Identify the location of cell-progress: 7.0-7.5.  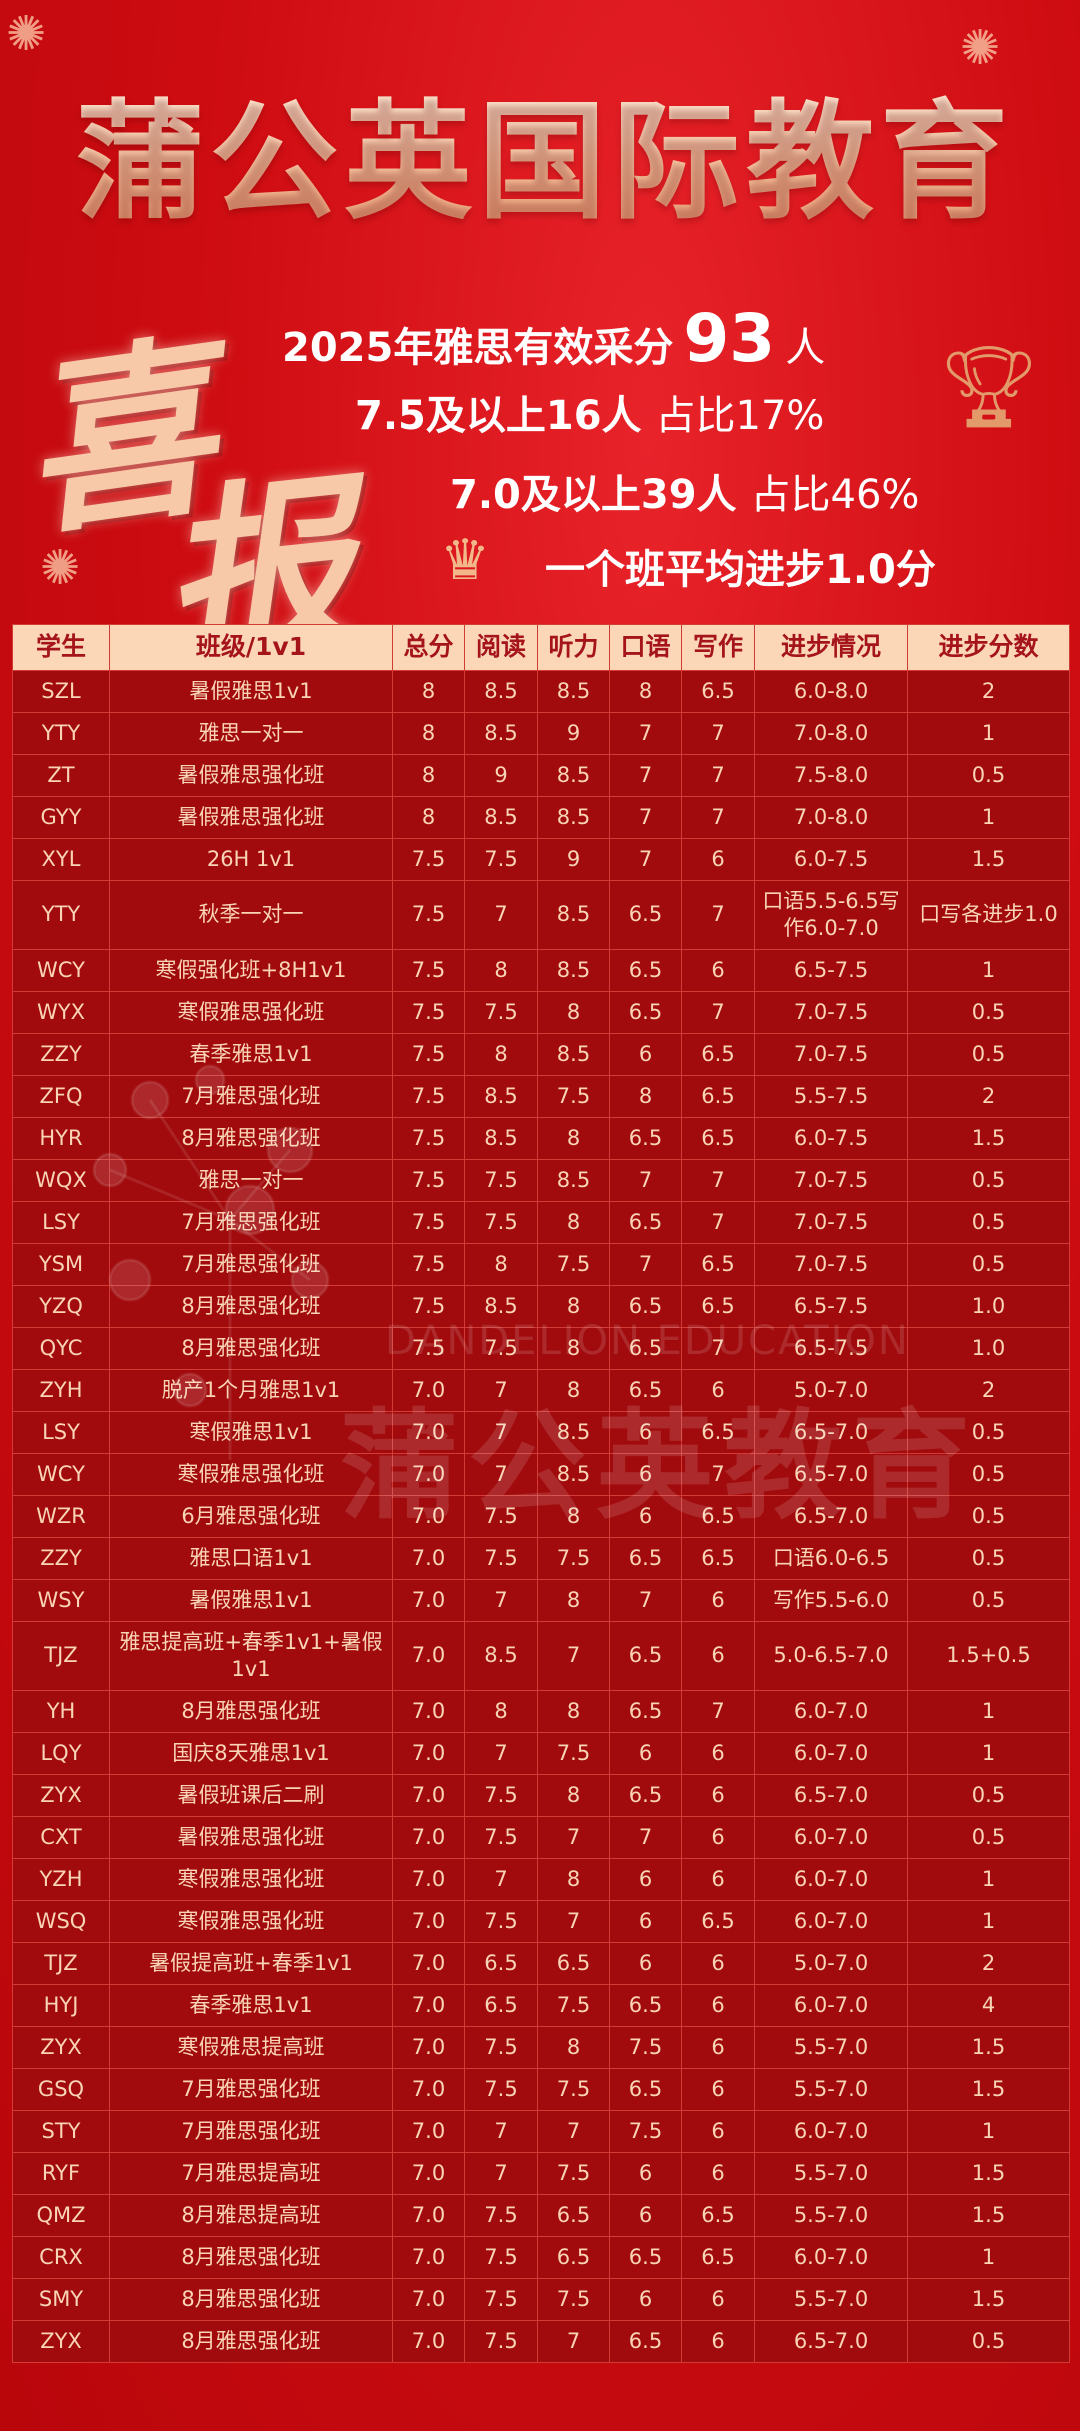
(831, 1054).